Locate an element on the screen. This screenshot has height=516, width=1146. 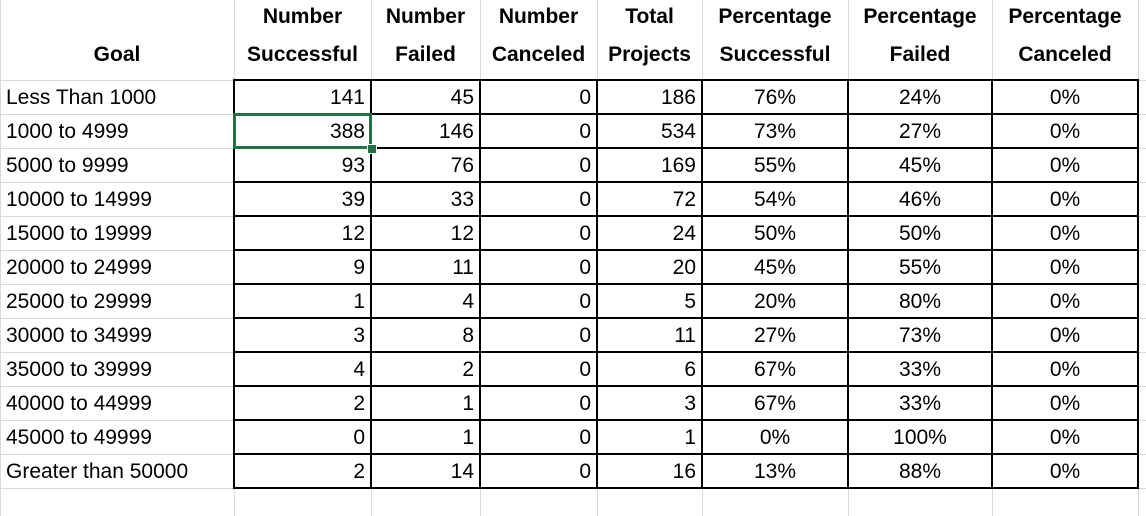
header-goal: Goal is located at coordinates (117, 40).